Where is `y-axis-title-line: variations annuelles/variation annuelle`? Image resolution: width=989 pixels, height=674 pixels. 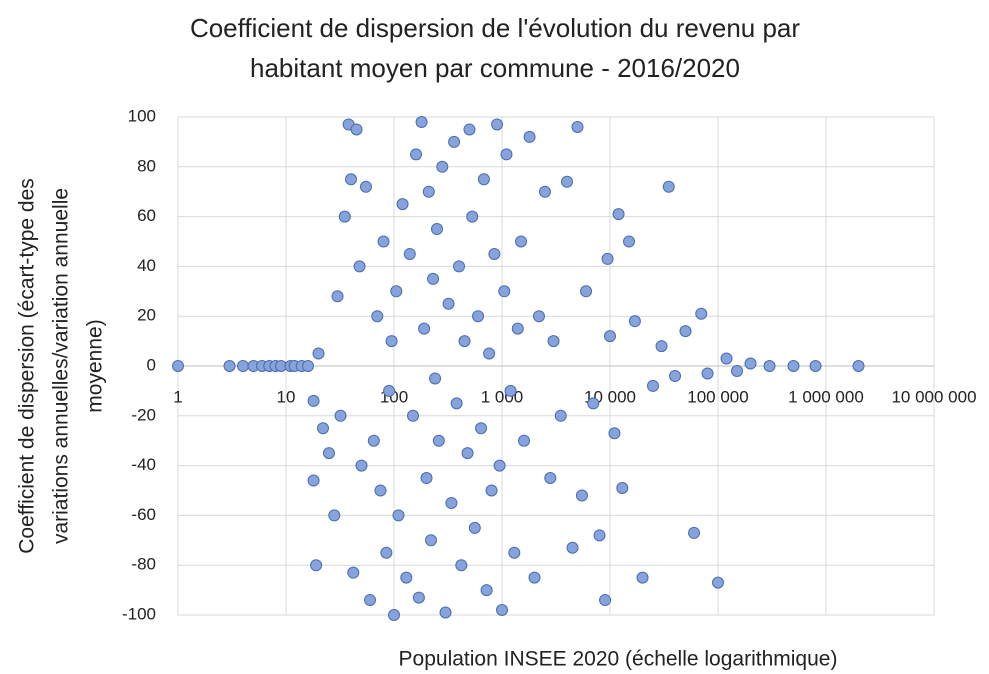
y-axis-title-line: variations annuelles/variation annuelle is located at coordinates (61, 366).